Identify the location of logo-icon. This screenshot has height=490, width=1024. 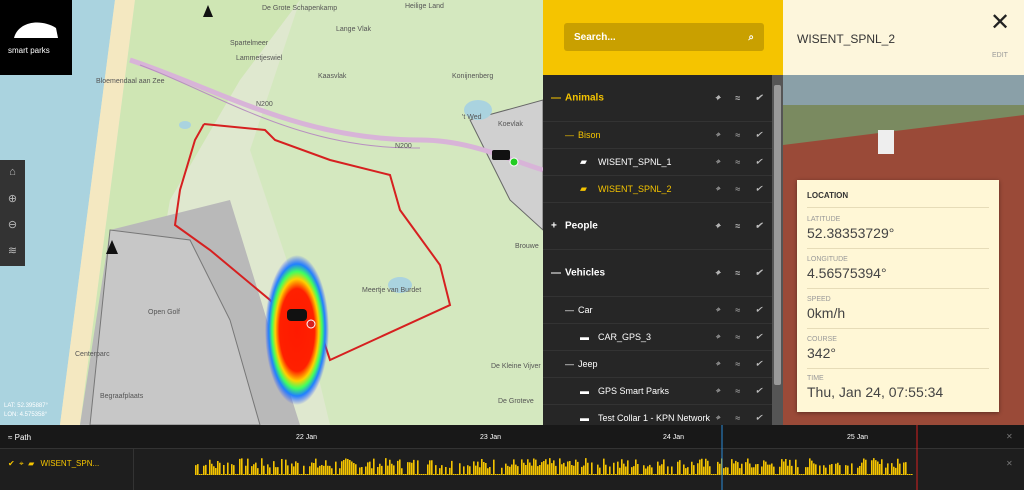
(36, 30).